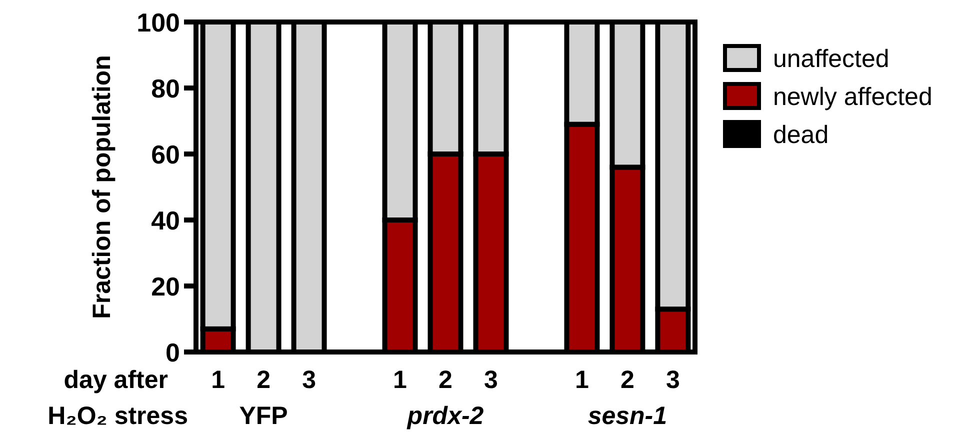 Image resolution: width=980 pixels, height=443 pixels. Describe the element at coordinates (165, 154) in the screenshot. I see `y-tick-label: 60` at that location.